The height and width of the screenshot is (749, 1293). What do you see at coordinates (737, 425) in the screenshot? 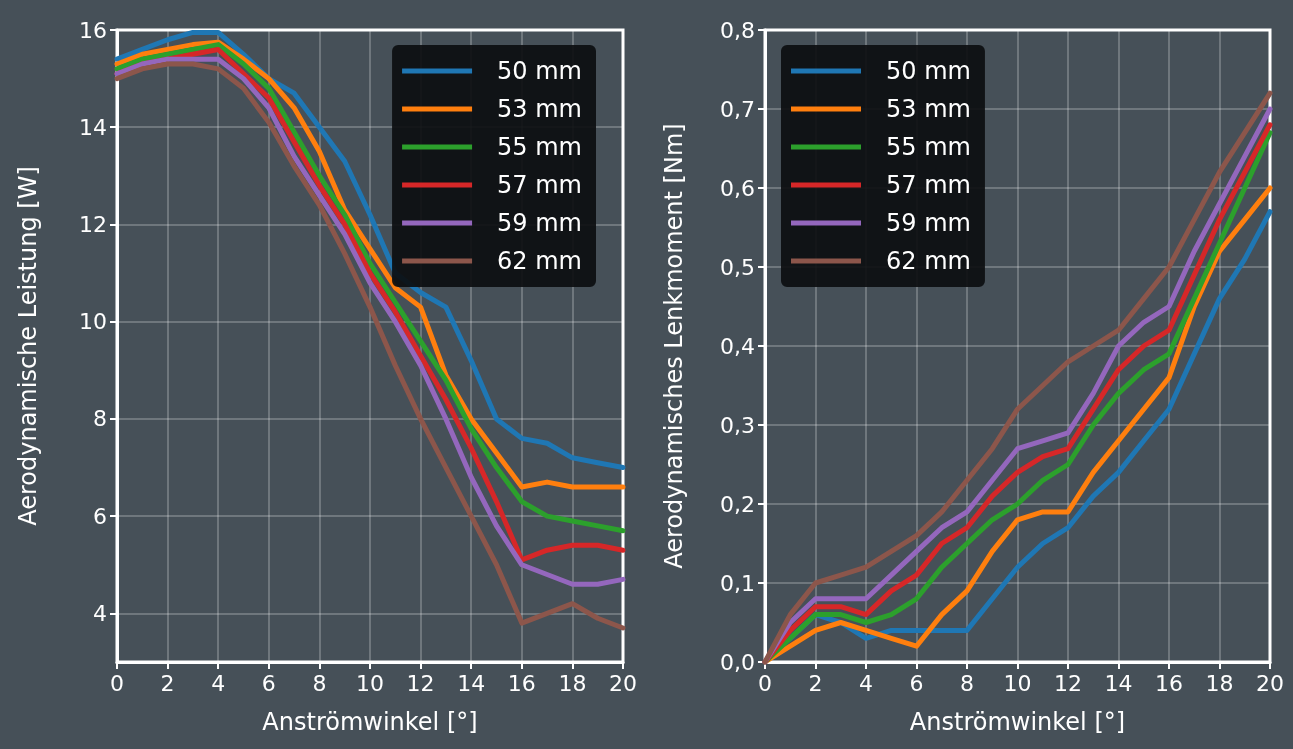
I see `y-tick-label: 0,3` at bounding box center [737, 425].